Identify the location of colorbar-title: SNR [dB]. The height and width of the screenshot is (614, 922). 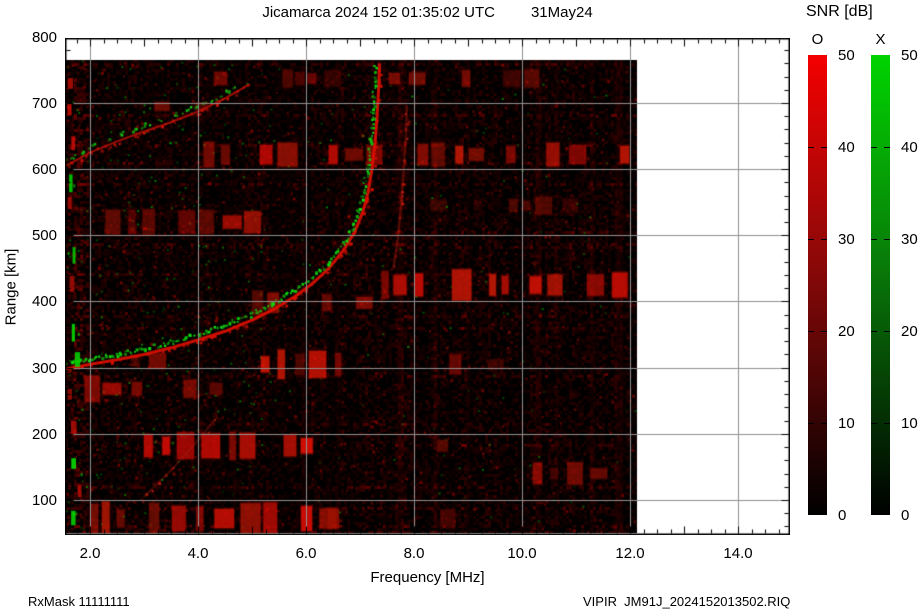
(839, 11).